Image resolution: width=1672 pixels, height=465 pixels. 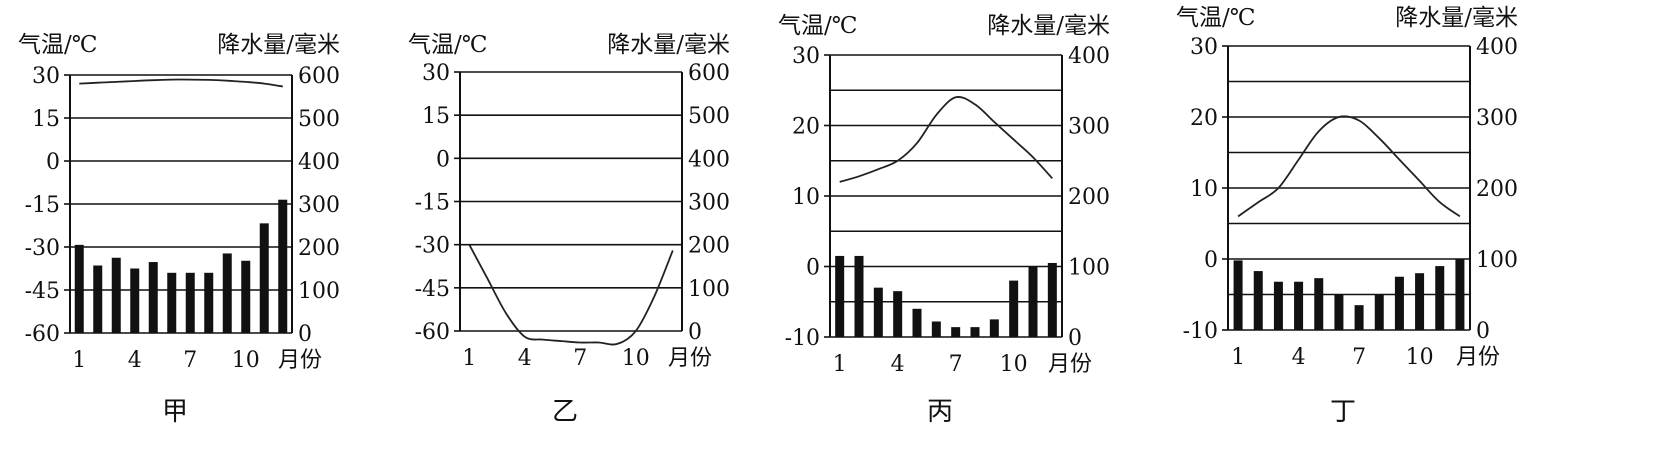 What do you see at coordinates (940, 412) in the screenshot?
I see `panel-label: 丙` at bounding box center [940, 412].